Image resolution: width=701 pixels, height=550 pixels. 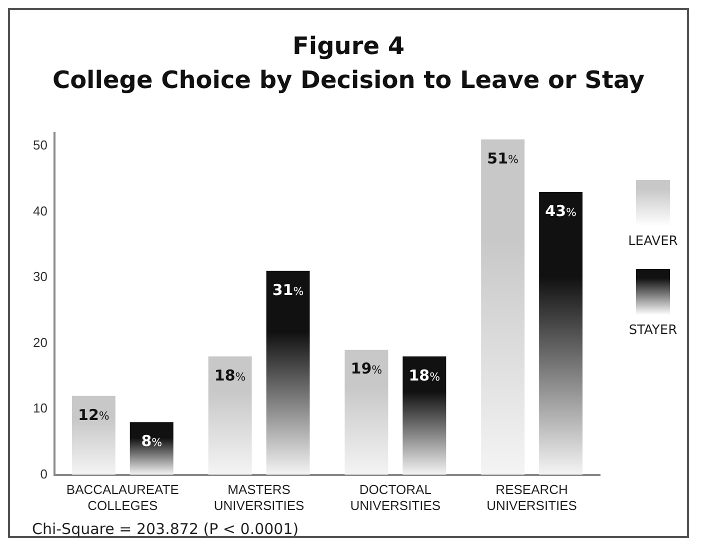 What do you see at coordinates (123, 497) in the screenshot?
I see `x-tick-label: BACCALAUREATE COLLEGES` at bounding box center [123, 497].